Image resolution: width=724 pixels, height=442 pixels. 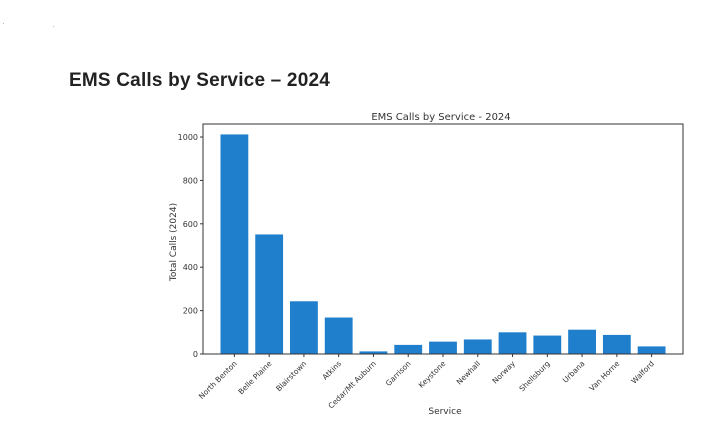 What do you see at coordinates (304, 327) in the screenshot?
I see `bar-blairstown` at bounding box center [304, 327].